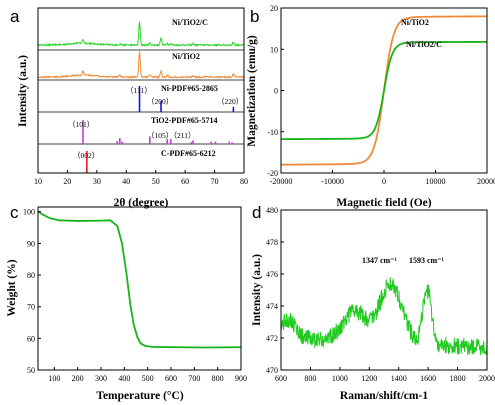 The width and height of the screenshot is (495, 405). What do you see at coordinates (369, 378) in the screenshot?
I see `panel-d-x-1200-tick-label: 1200` at bounding box center [369, 378].